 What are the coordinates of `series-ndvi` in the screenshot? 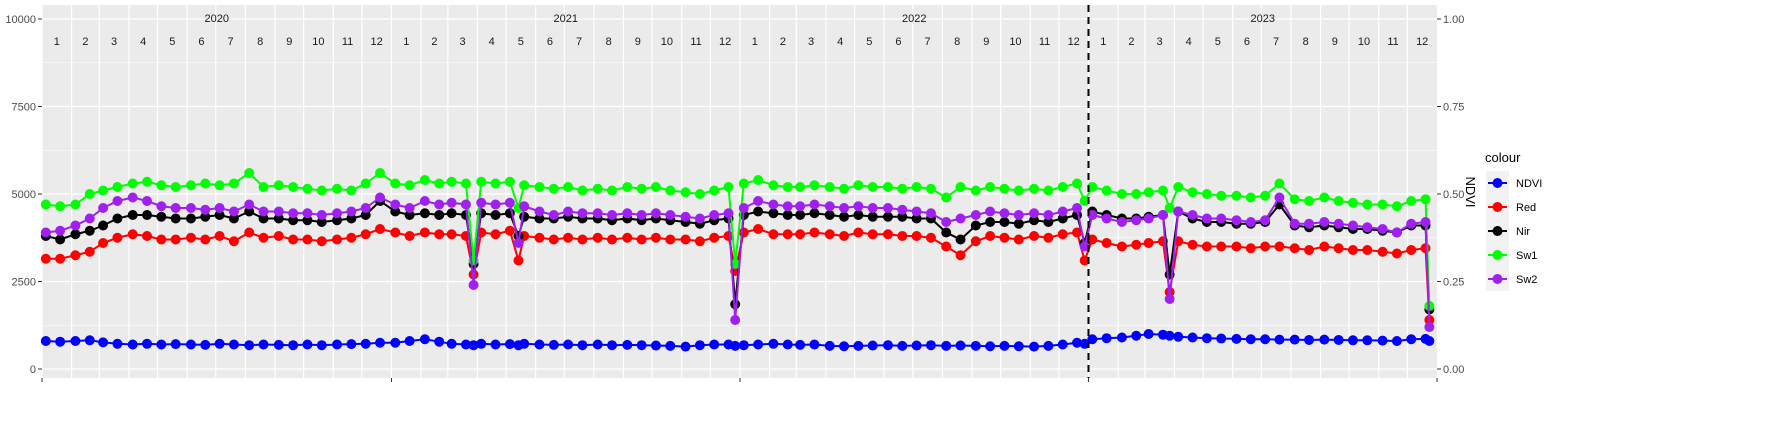 It's located at (737, 340).